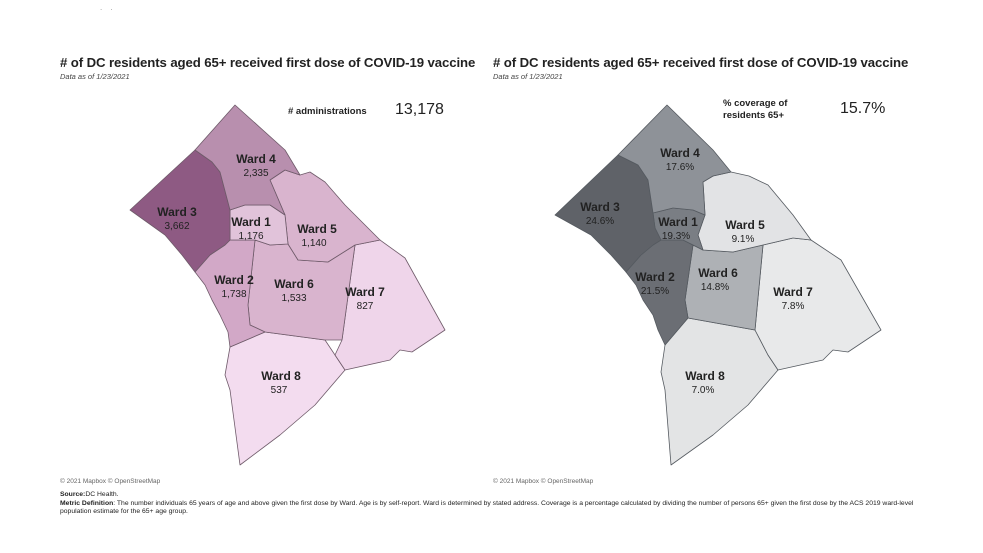  What do you see at coordinates (233, 294) in the screenshot?
I see `left-ward-2-value: 1,738` at bounding box center [233, 294].